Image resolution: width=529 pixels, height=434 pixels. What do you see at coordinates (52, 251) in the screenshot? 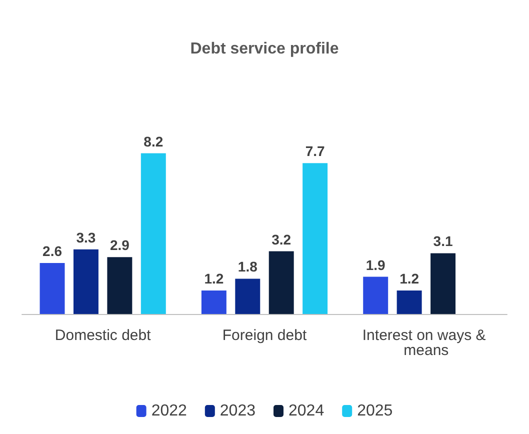
I see `data-label: 2.6` at bounding box center [52, 251].